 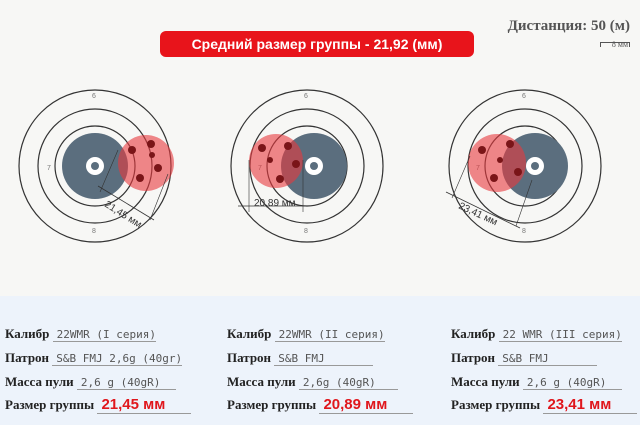 What do you see at coordinates (560, 335) in the screenshot?
I see `caliber-value: 22 WMR (III серия)` at bounding box center [560, 335].